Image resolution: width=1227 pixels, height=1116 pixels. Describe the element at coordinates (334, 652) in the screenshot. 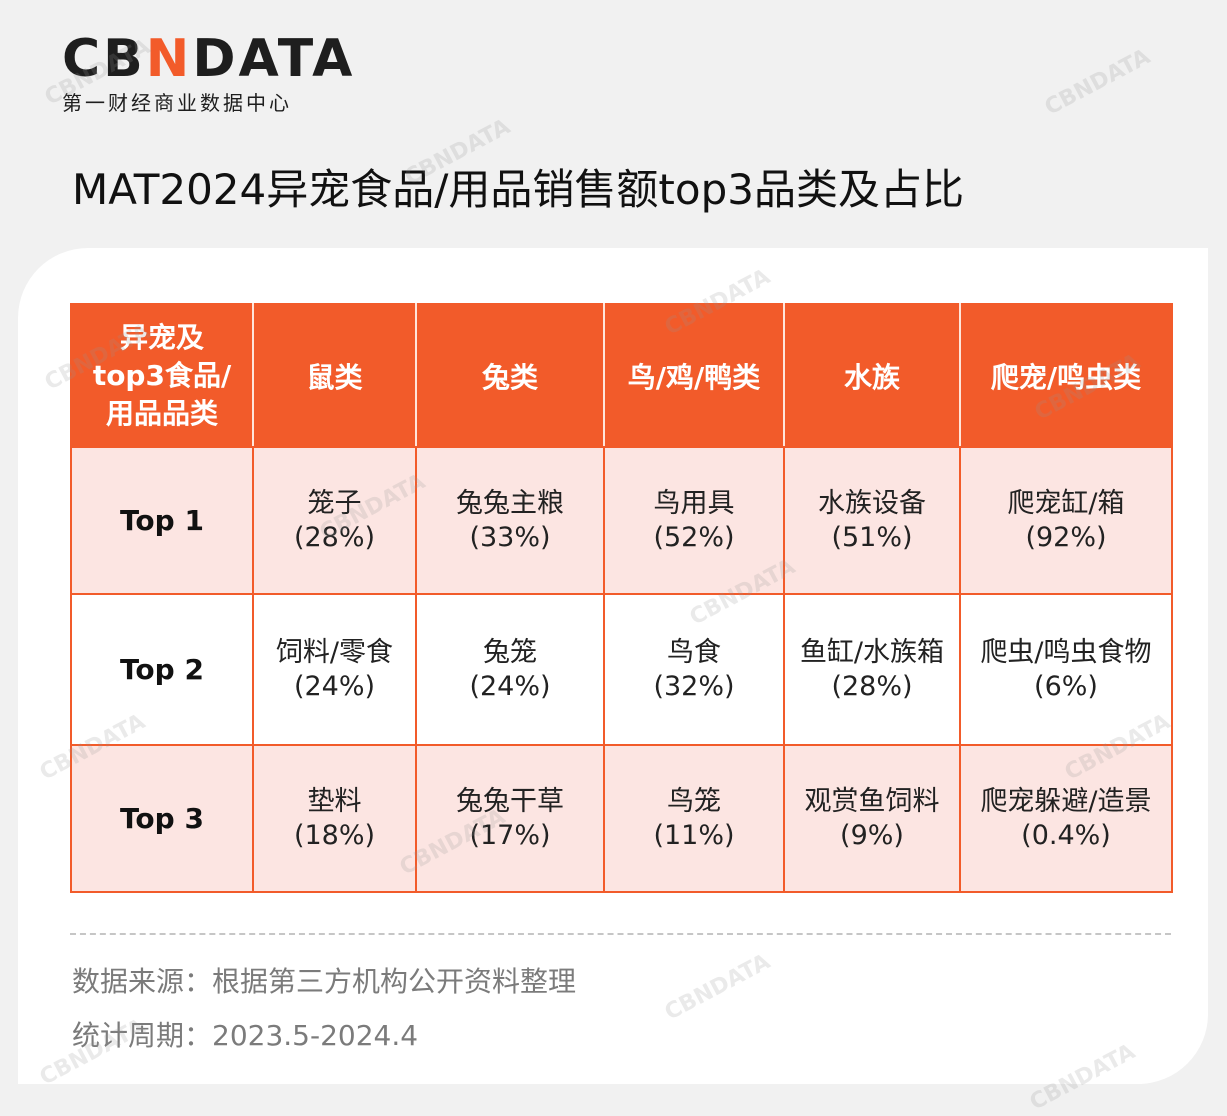

I see `cell-category: 饲料/零食` at that location.